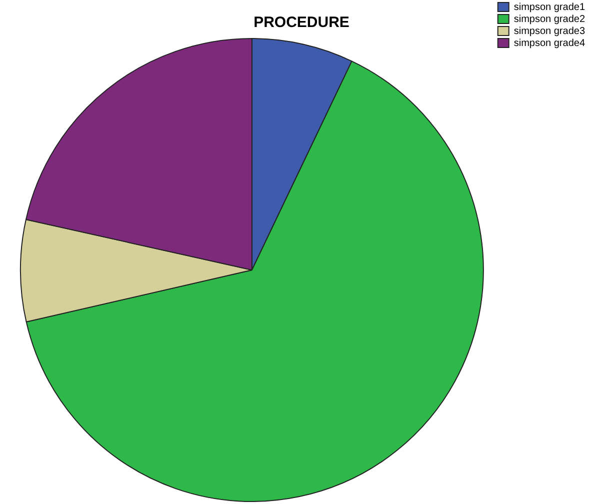 The image size is (601, 504). I want to click on legend-label: simpson grade3, so click(550, 31).